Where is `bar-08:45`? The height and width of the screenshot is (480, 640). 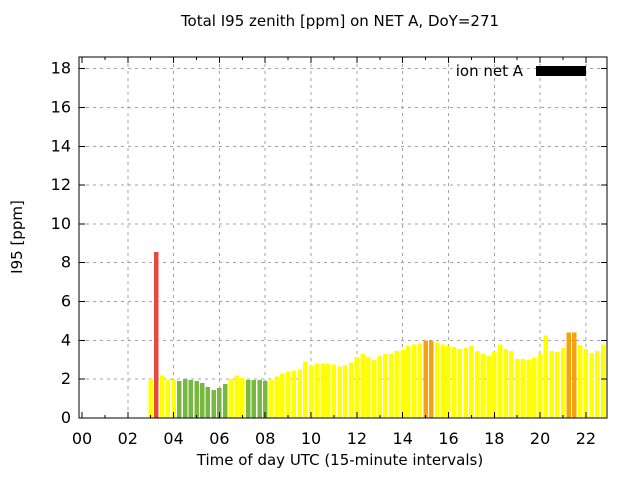 bar-08:45 is located at coordinates (282, 395).